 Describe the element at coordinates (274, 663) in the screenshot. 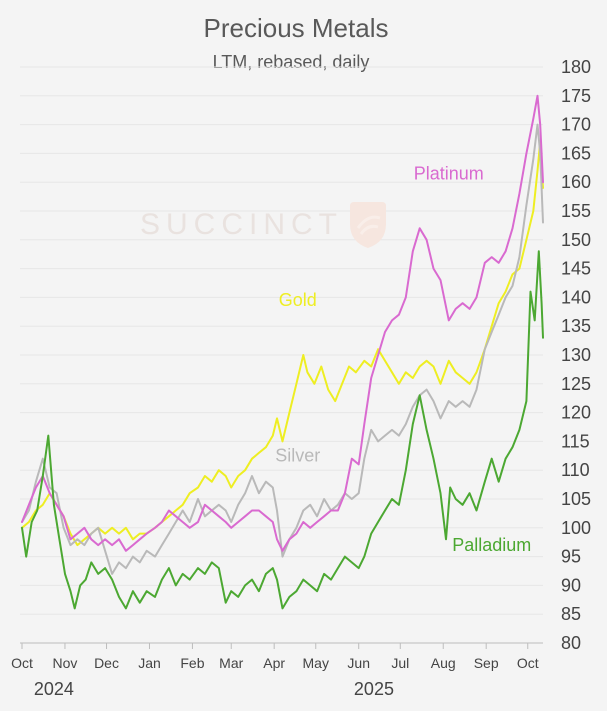

I see `x-tick-label: Apr` at that location.